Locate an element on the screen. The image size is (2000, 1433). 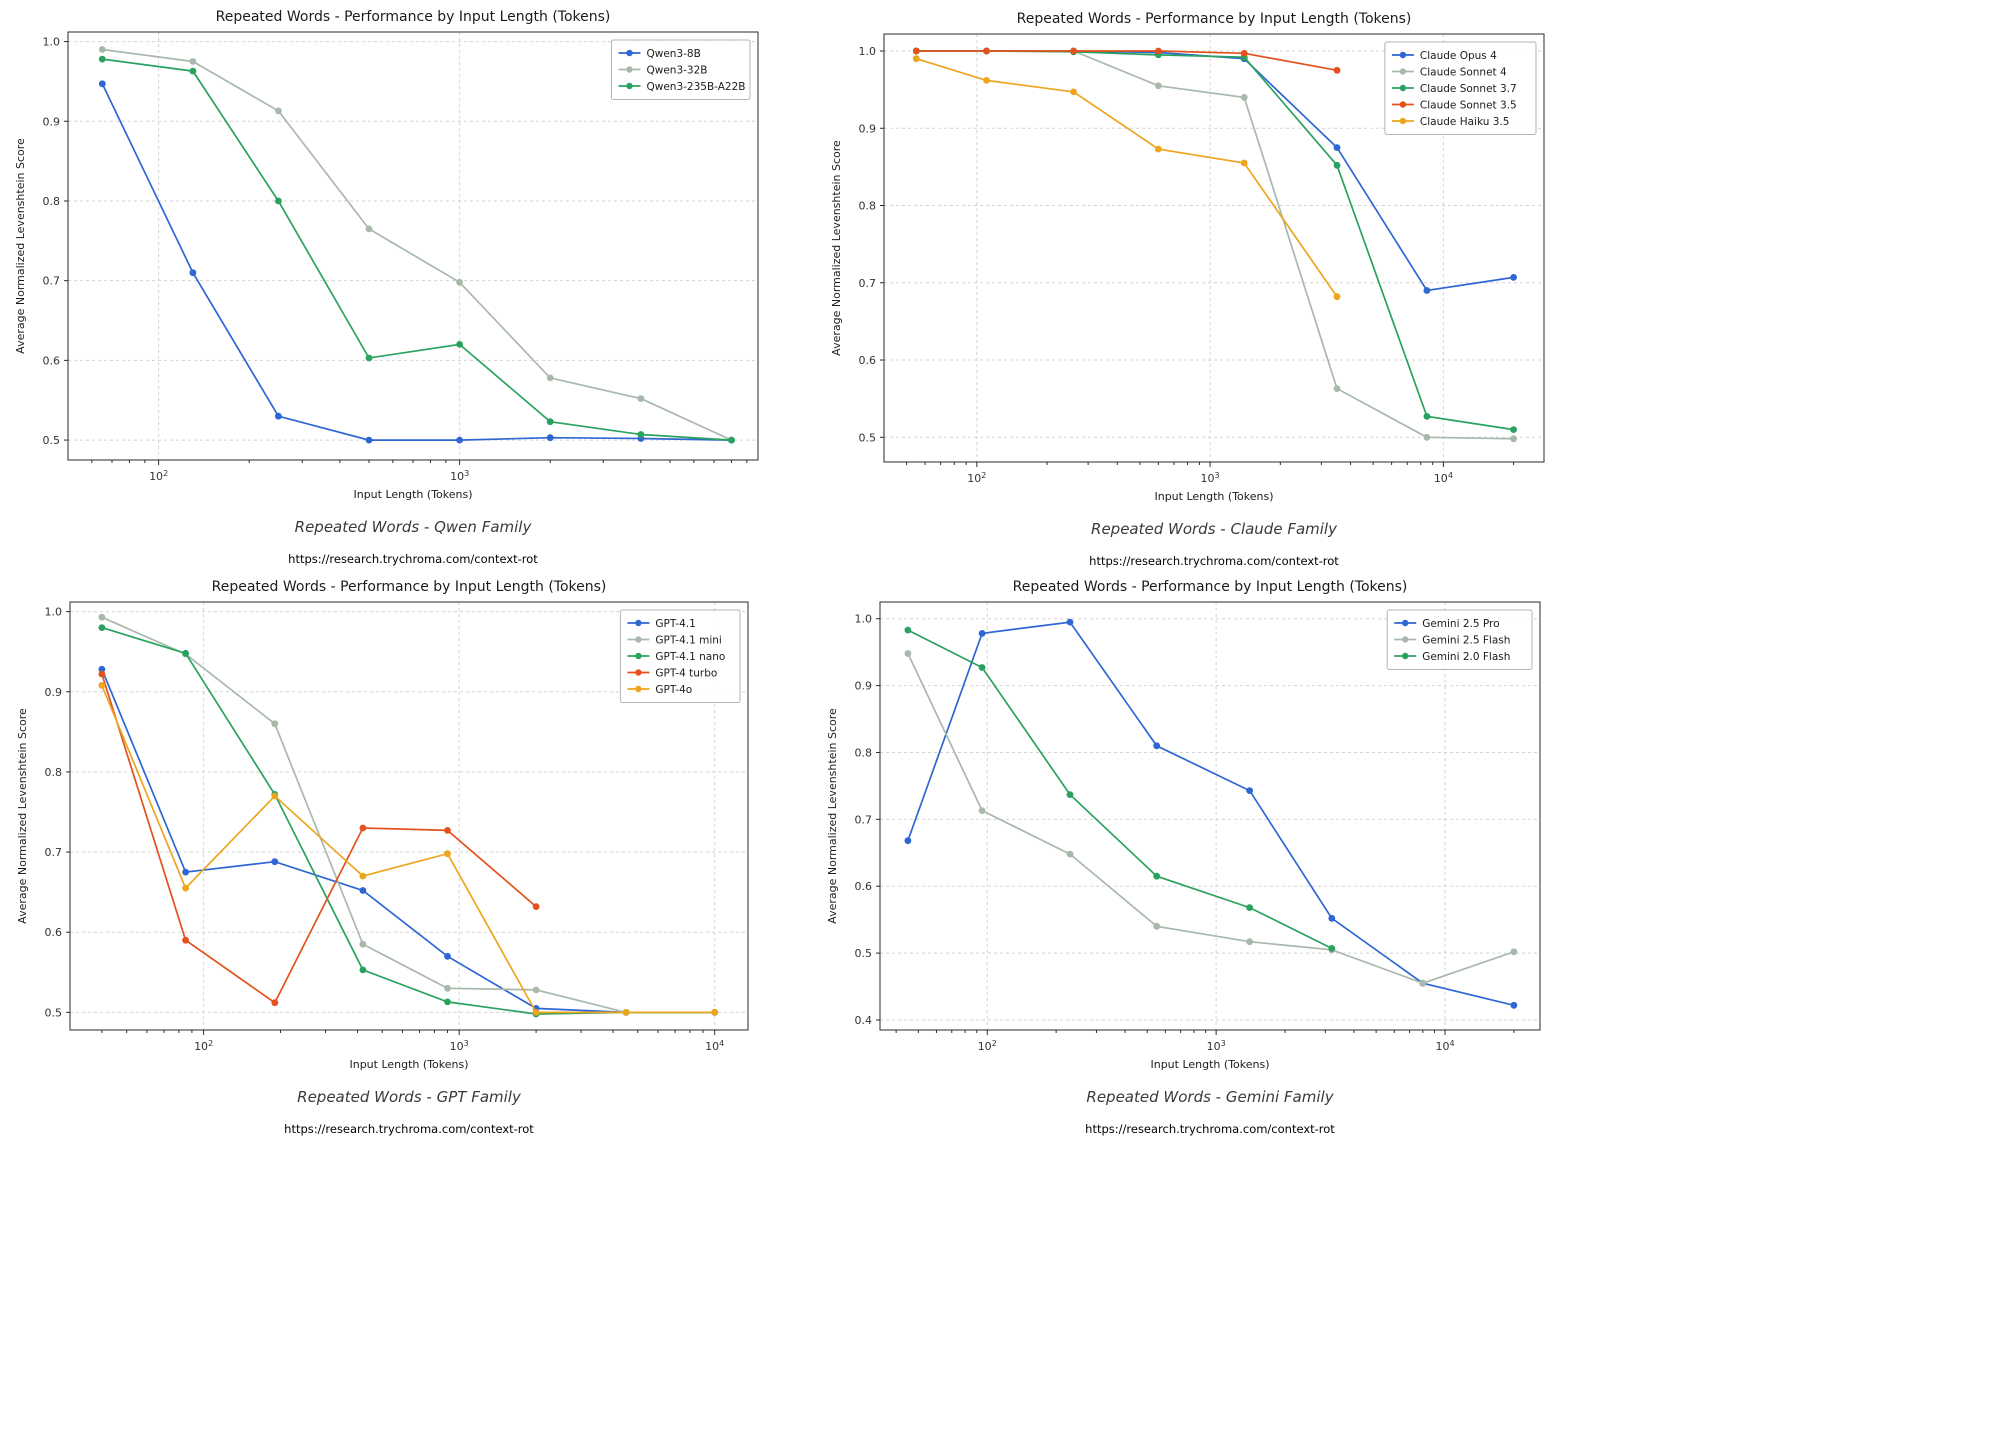
figure-caption: Repeated Words - GPT Family is located at coordinates (409, 1097).